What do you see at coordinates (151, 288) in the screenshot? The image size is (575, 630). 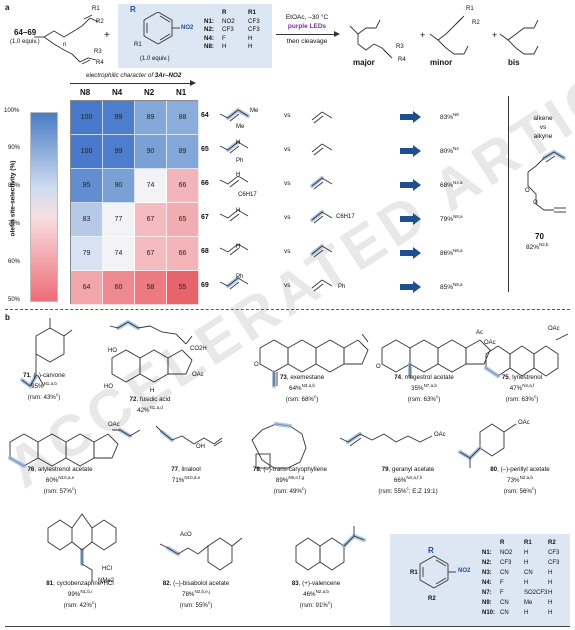 I see `heatmap-cell: 58` at bounding box center [151, 288].